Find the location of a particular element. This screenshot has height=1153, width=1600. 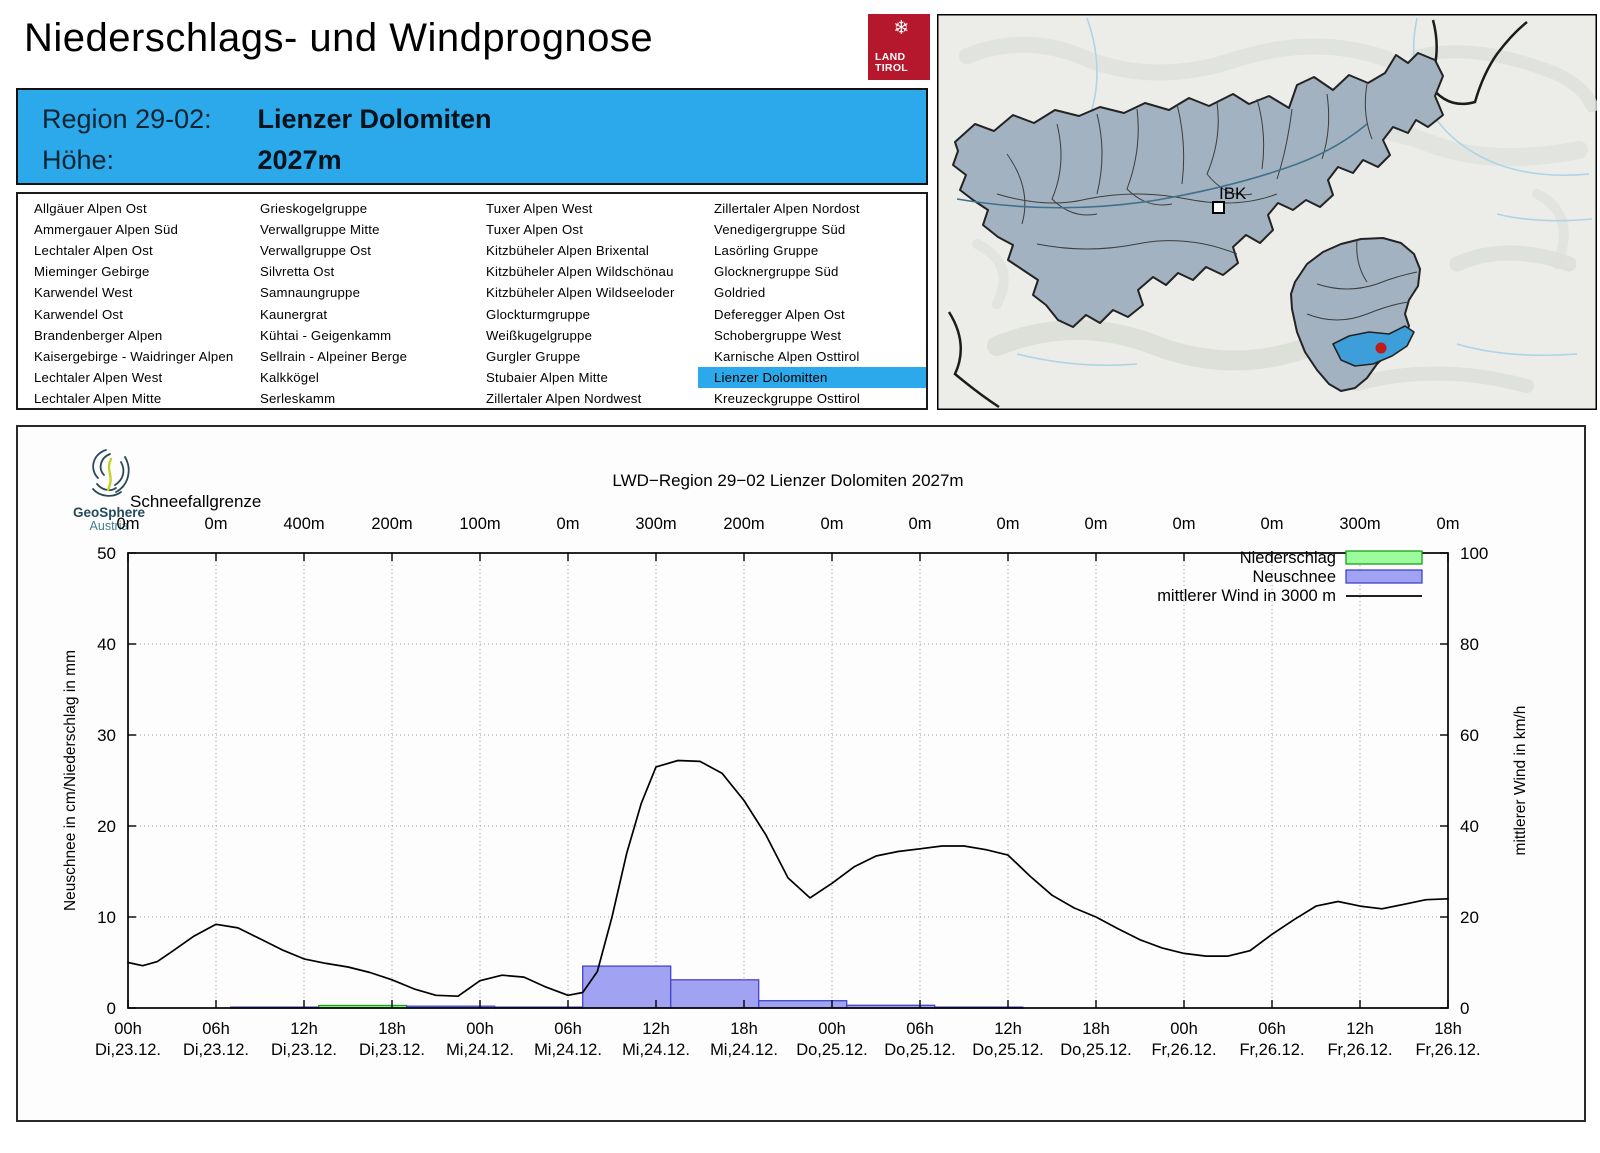

region-item: Tuxer Alpen West is located at coordinates (539, 209).